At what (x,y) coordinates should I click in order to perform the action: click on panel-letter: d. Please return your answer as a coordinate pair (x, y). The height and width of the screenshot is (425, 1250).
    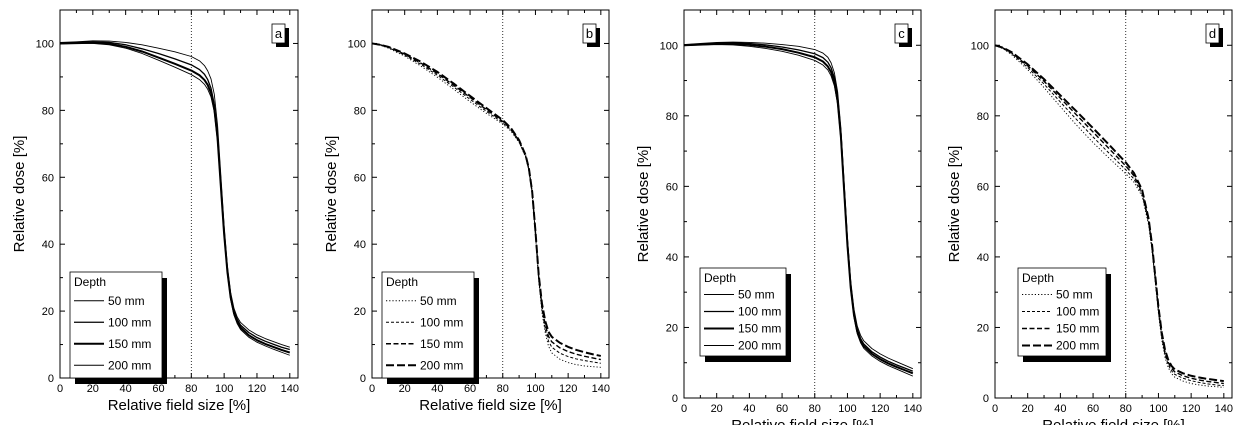
    Looking at the image, I should click on (1212, 33).